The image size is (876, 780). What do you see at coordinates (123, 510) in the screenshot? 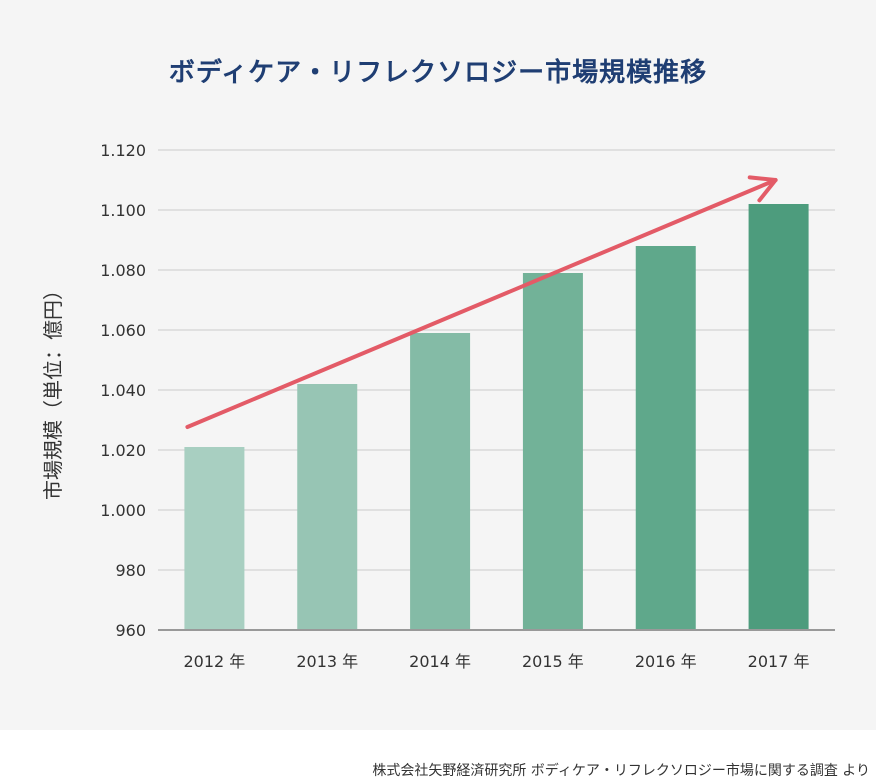
I see `y-tick-label: 1.000` at bounding box center [123, 510].